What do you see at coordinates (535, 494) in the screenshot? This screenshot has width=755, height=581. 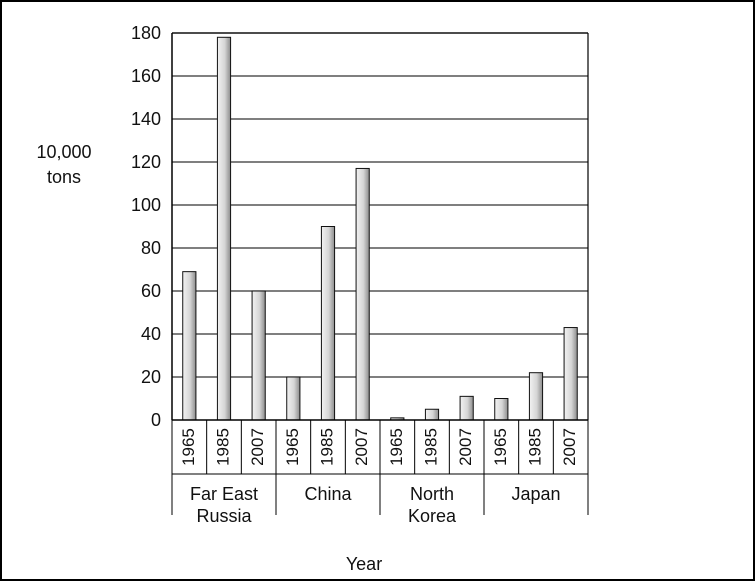 I see `group-label-line1: Japan` at bounding box center [535, 494].